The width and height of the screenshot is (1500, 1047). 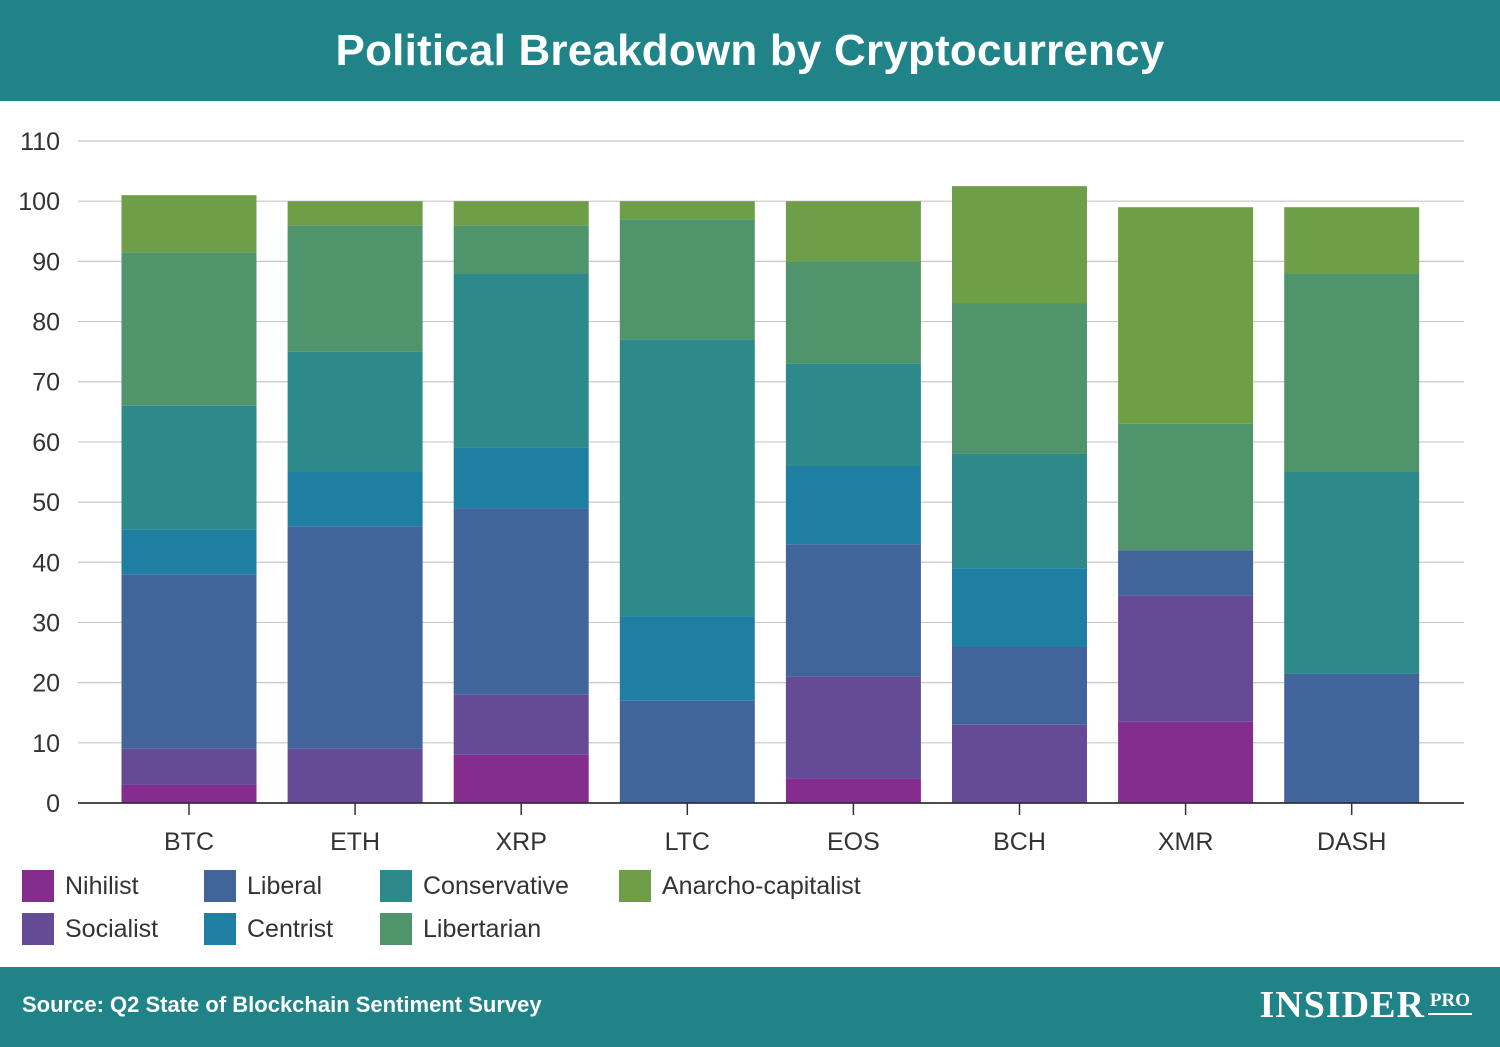 What do you see at coordinates (355, 499) in the screenshot?
I see `bar-segment-eth-centrist` at bounding box center [355, 499].